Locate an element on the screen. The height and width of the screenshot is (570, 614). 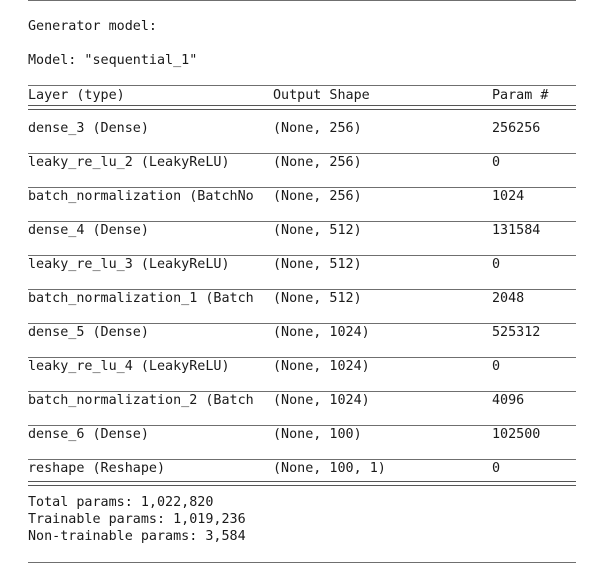
bottom-divider is located at coordinates (302, 562).